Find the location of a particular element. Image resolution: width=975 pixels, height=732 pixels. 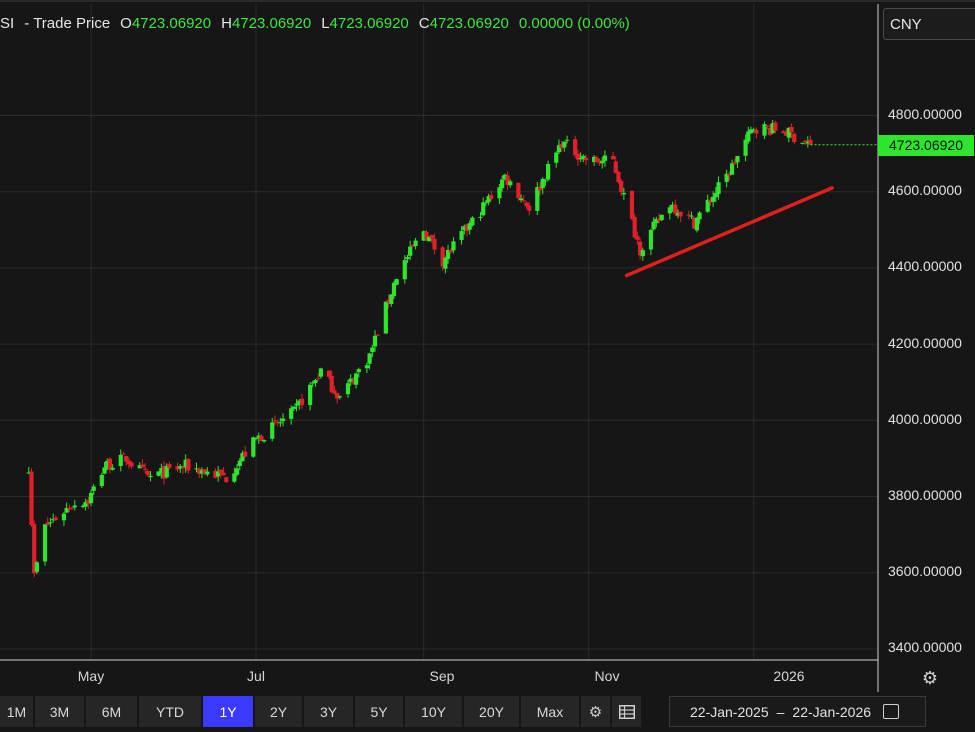

close-label: C is located at coordinates (424, 23).